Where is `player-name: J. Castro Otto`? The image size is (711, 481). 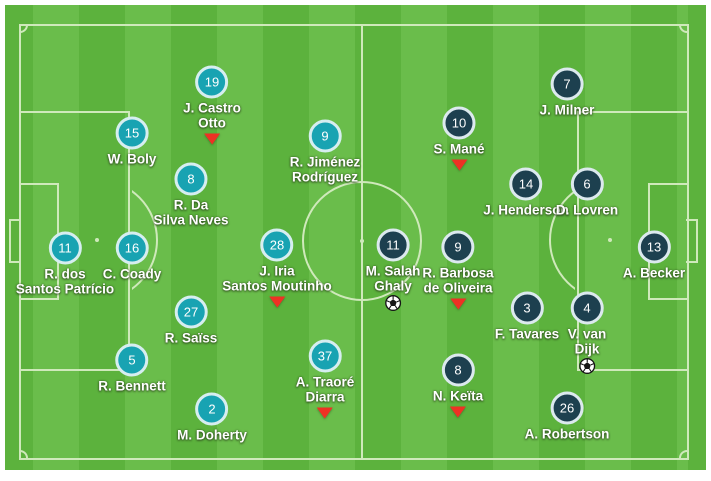 player-name: J. Castro Otto is located at coordinates (212, 116).